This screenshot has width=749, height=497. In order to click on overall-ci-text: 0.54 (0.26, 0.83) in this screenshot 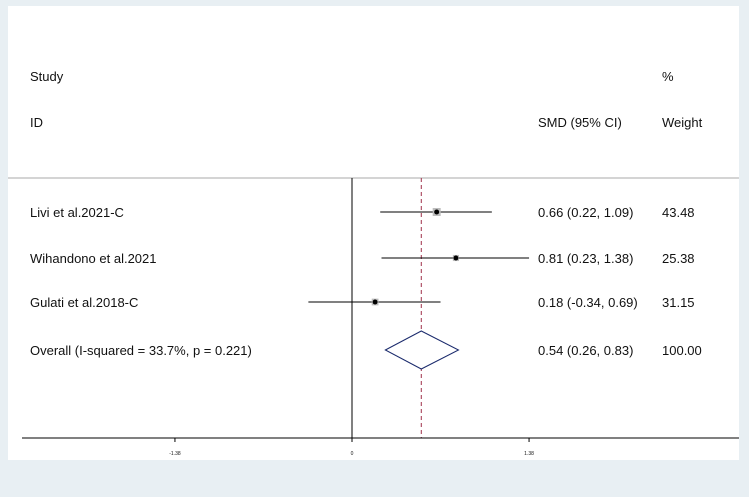, I will do `click(585, 350)`.